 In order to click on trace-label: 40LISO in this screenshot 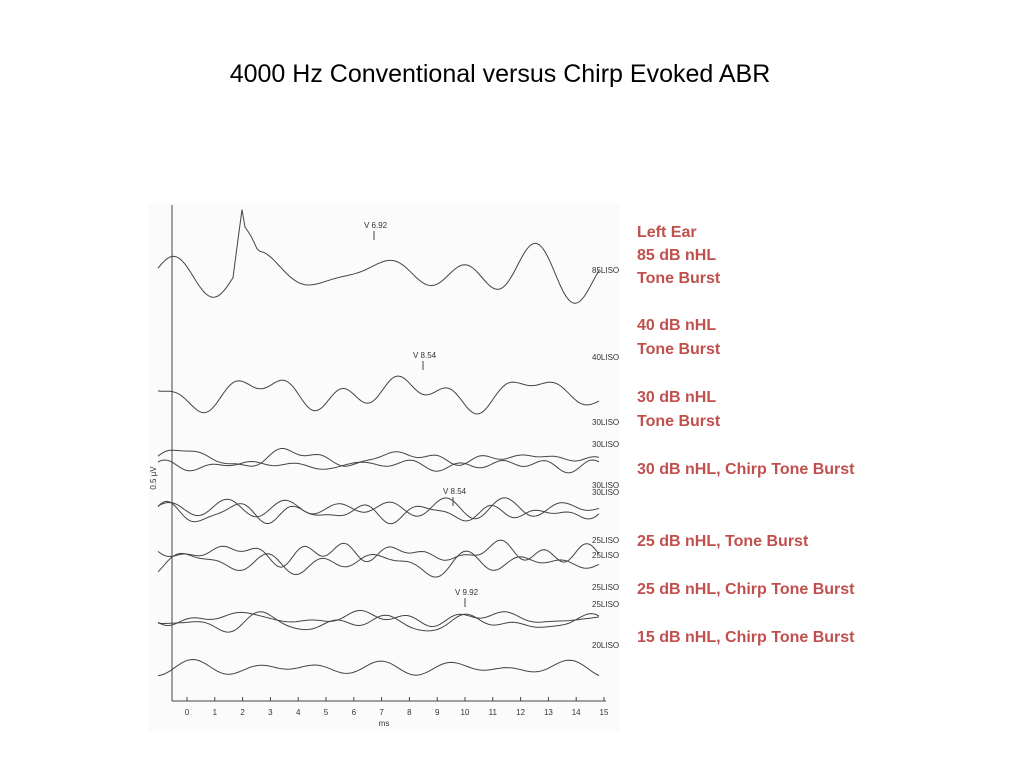, I will do `click(605, 357)`.